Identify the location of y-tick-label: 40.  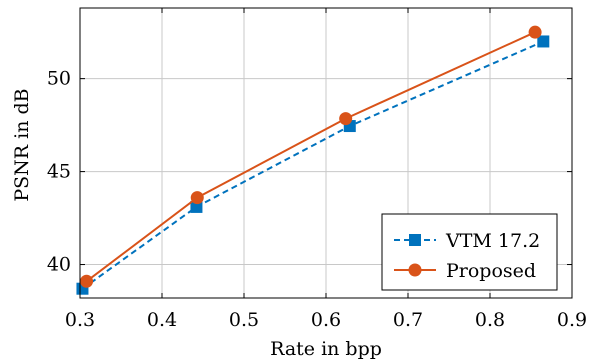
(59, 265).